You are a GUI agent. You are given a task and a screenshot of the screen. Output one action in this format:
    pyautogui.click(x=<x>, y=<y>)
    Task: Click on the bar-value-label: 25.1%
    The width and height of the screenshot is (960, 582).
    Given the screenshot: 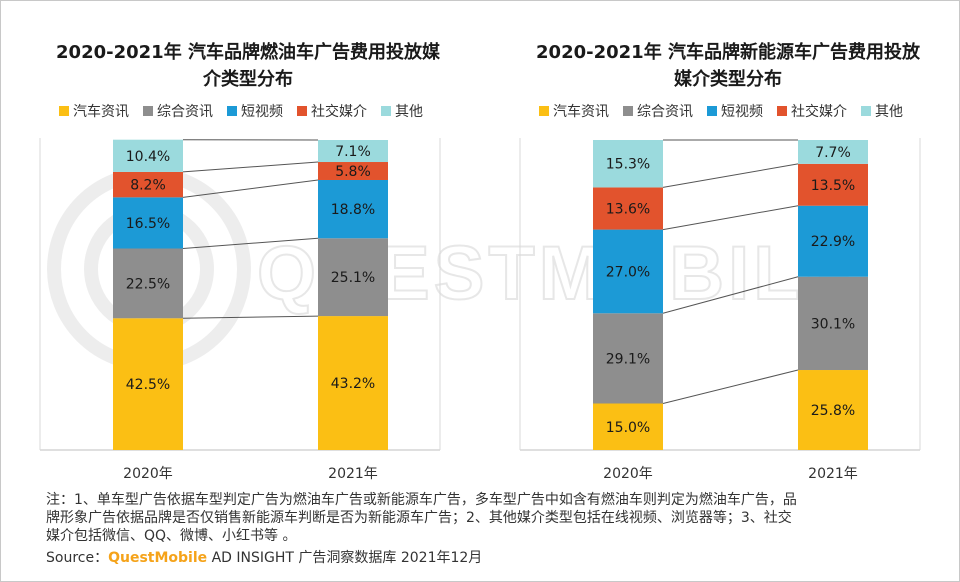 What is the action you would take?
    pyautogui.click(x=353, y=278)
    